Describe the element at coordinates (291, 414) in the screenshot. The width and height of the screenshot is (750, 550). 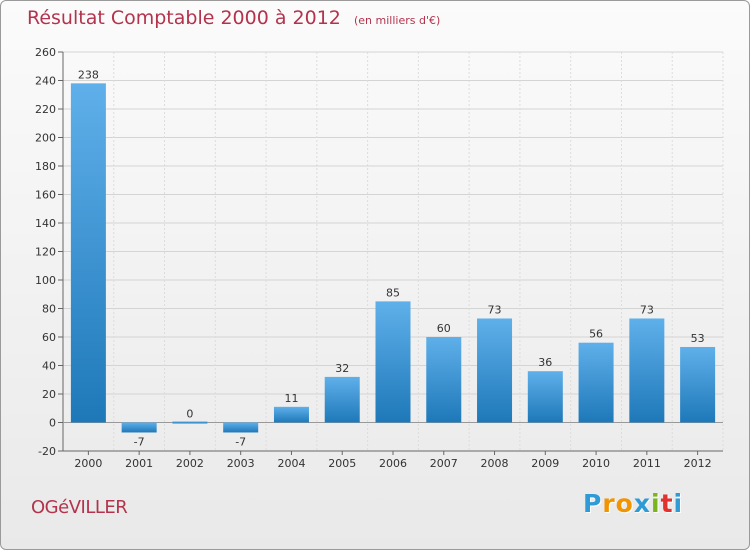
I see `bar-2004` at that location.